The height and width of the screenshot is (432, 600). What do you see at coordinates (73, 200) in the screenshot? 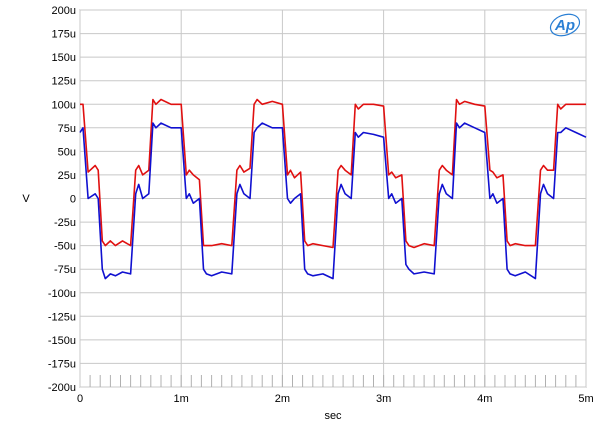
I see `y-tick-label: 0` at bounding box center [73, 200].